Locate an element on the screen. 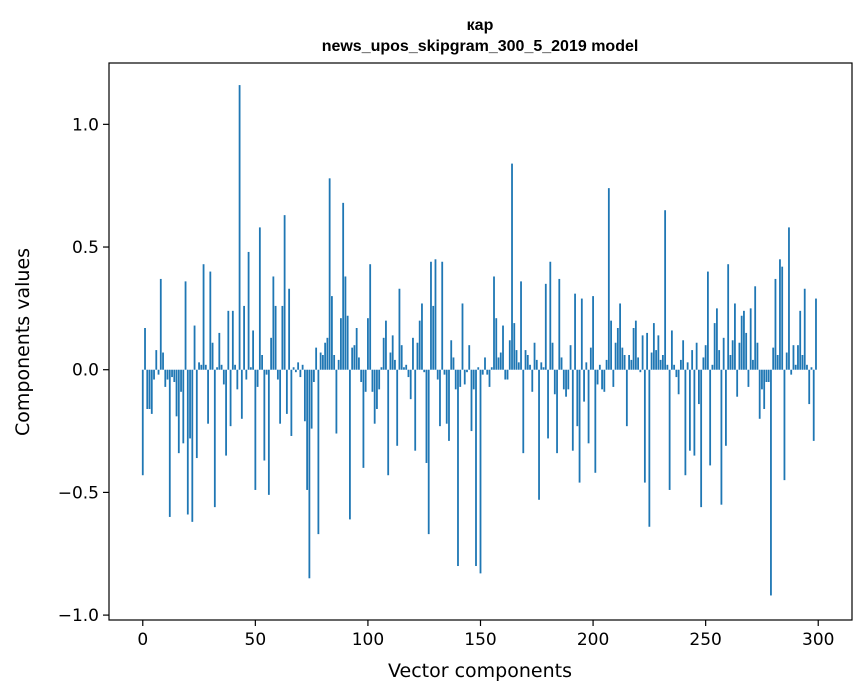 This screenshot has height=696, width=867. x-tick-label: 300 is located at coordinates (818, 640).